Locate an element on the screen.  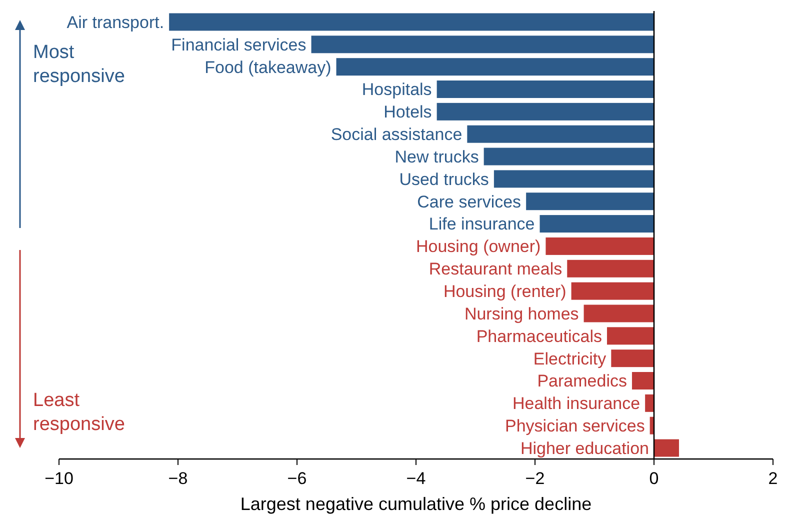
y-tick-label: New trucks is located at coordinates (436, 156).